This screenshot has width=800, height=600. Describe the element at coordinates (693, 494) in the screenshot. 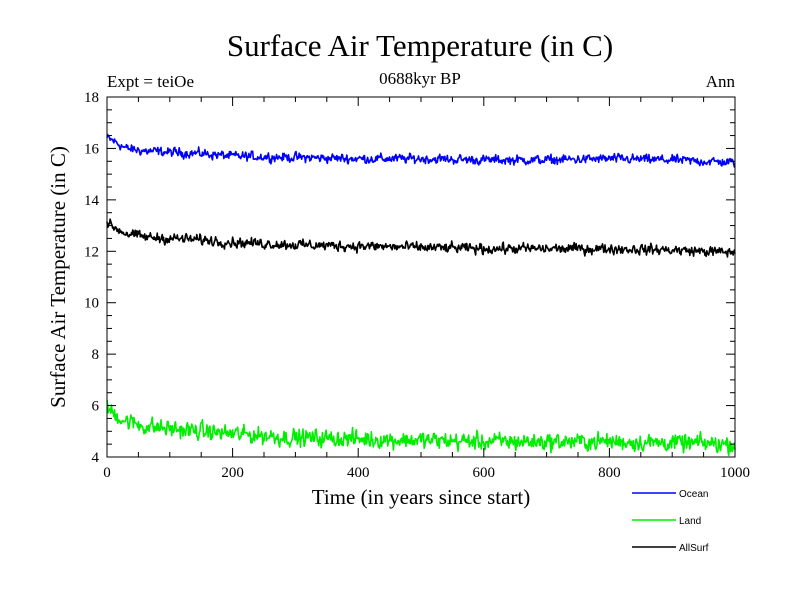

I see `legend-label-ocean: Ocean` at that location.